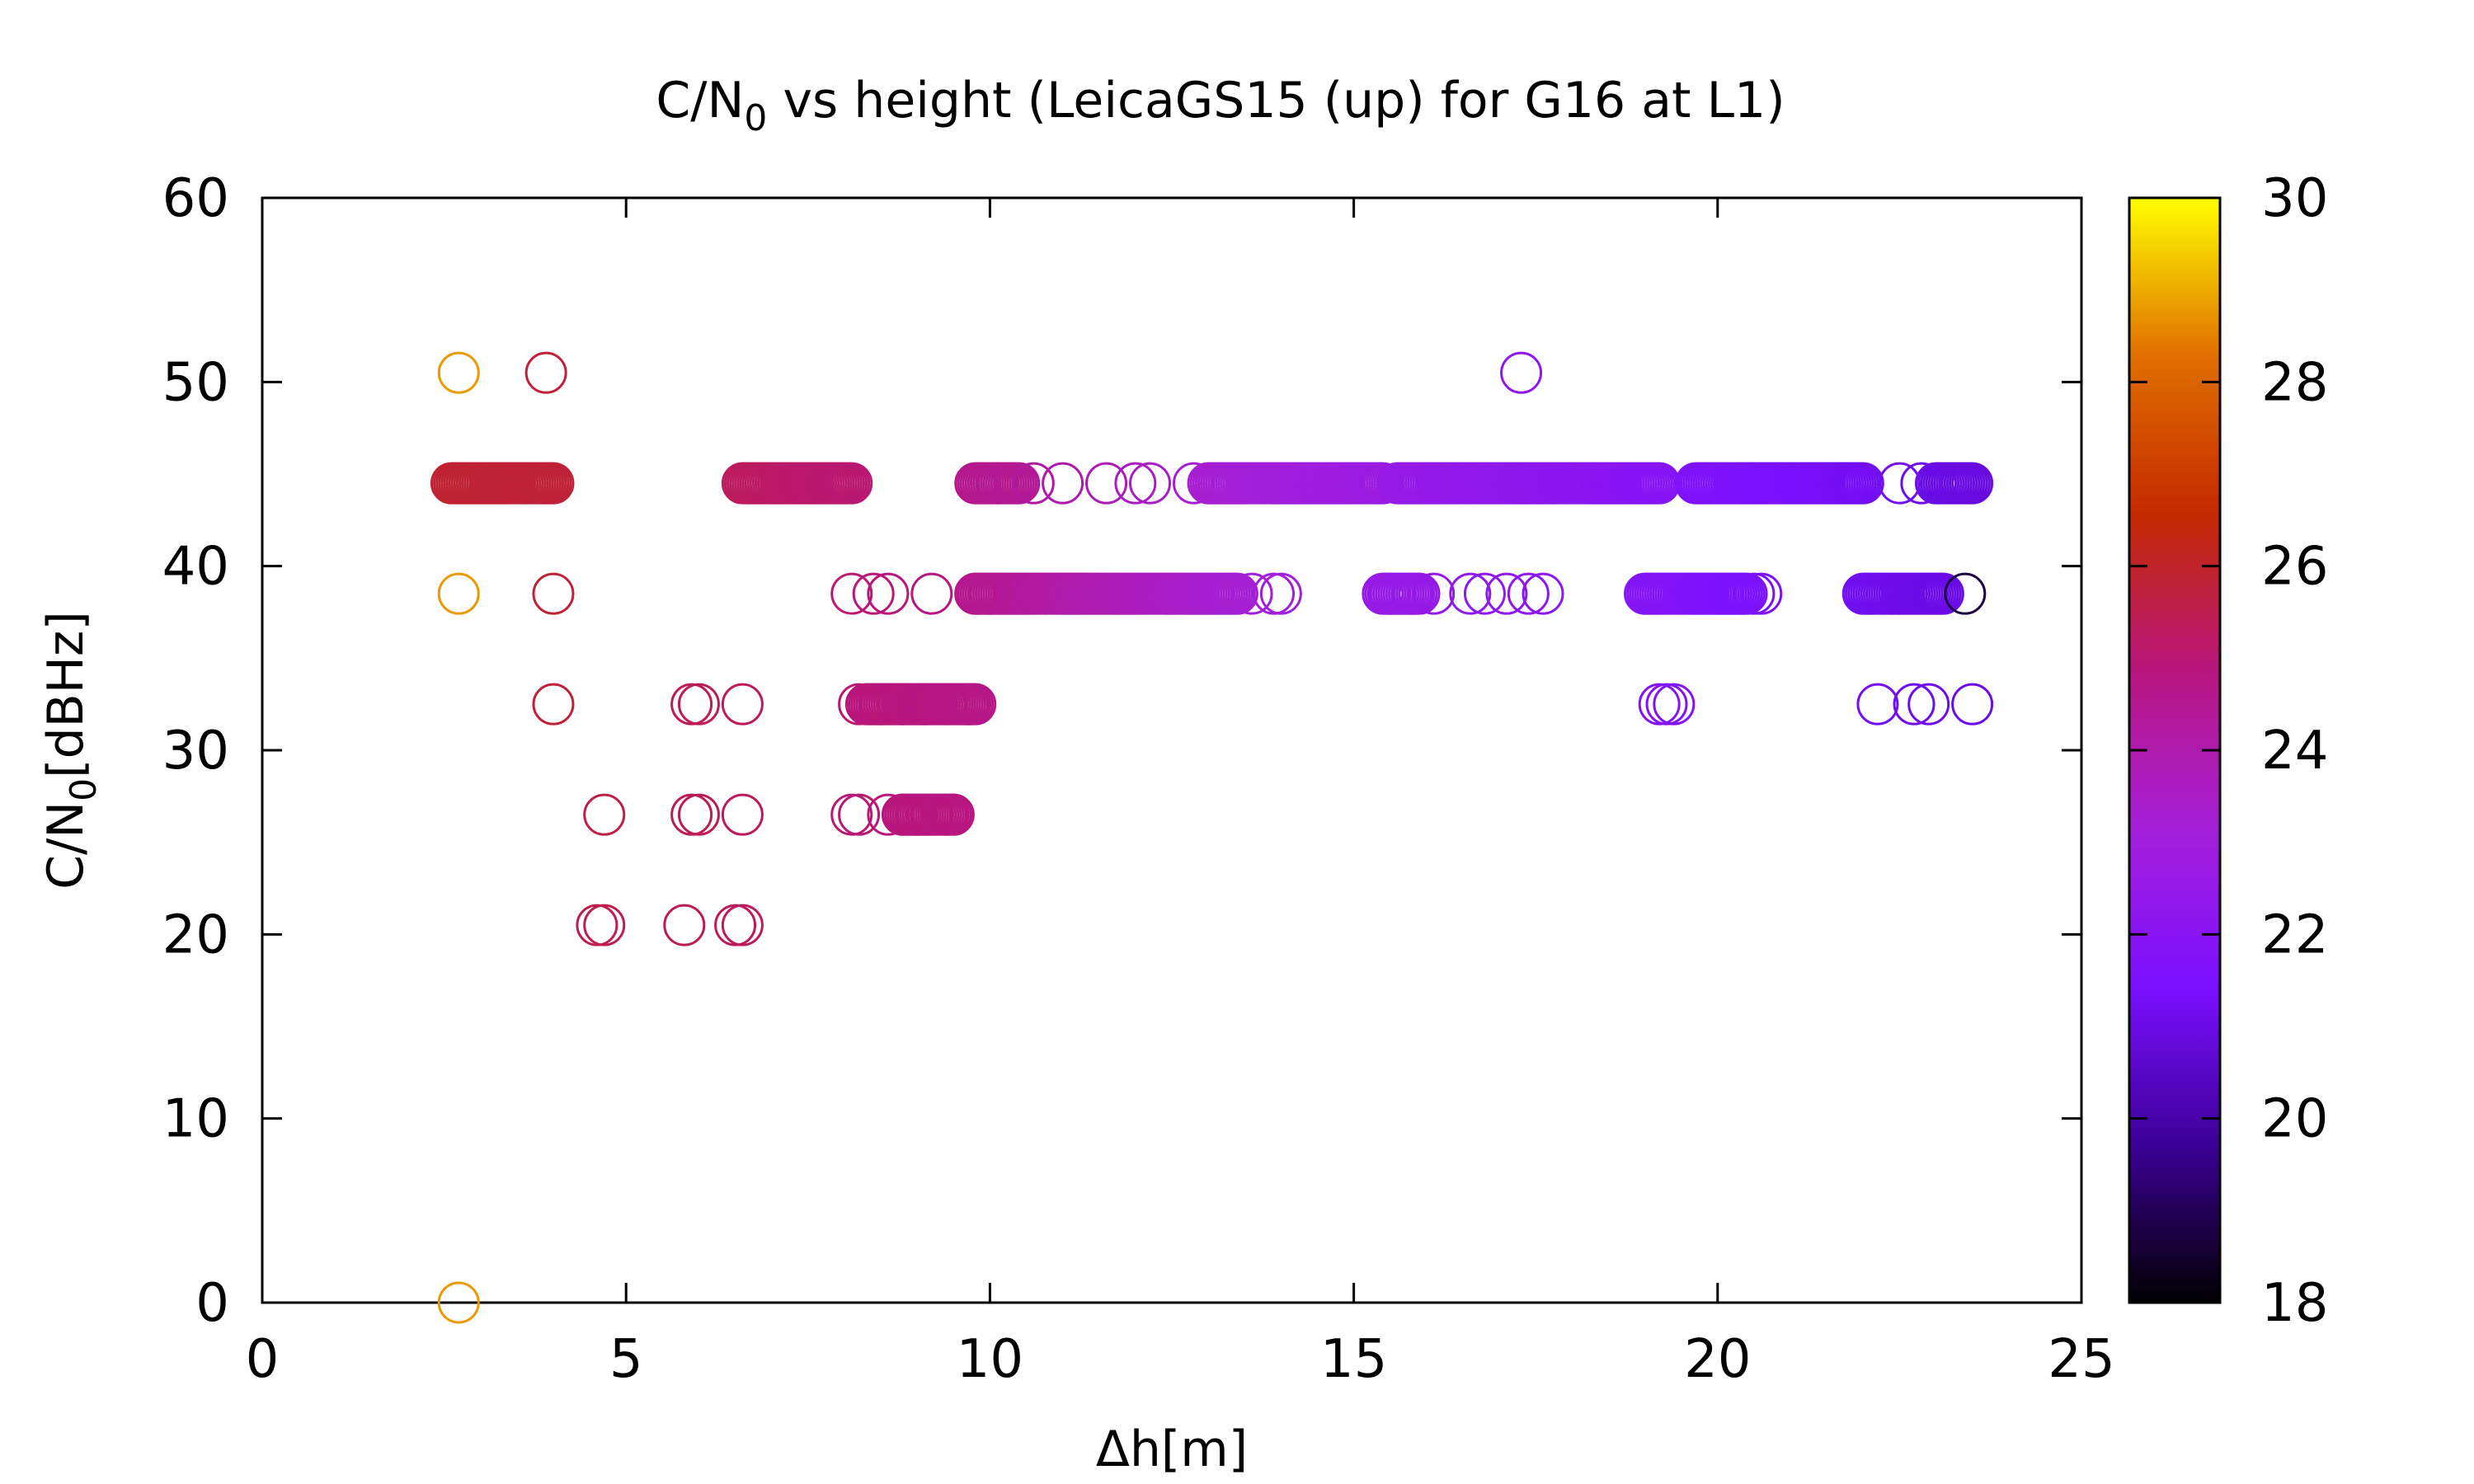 This screenshot has width=2474, height=1484. I want to click on x-tick-label: 5, so click(626, 1359).